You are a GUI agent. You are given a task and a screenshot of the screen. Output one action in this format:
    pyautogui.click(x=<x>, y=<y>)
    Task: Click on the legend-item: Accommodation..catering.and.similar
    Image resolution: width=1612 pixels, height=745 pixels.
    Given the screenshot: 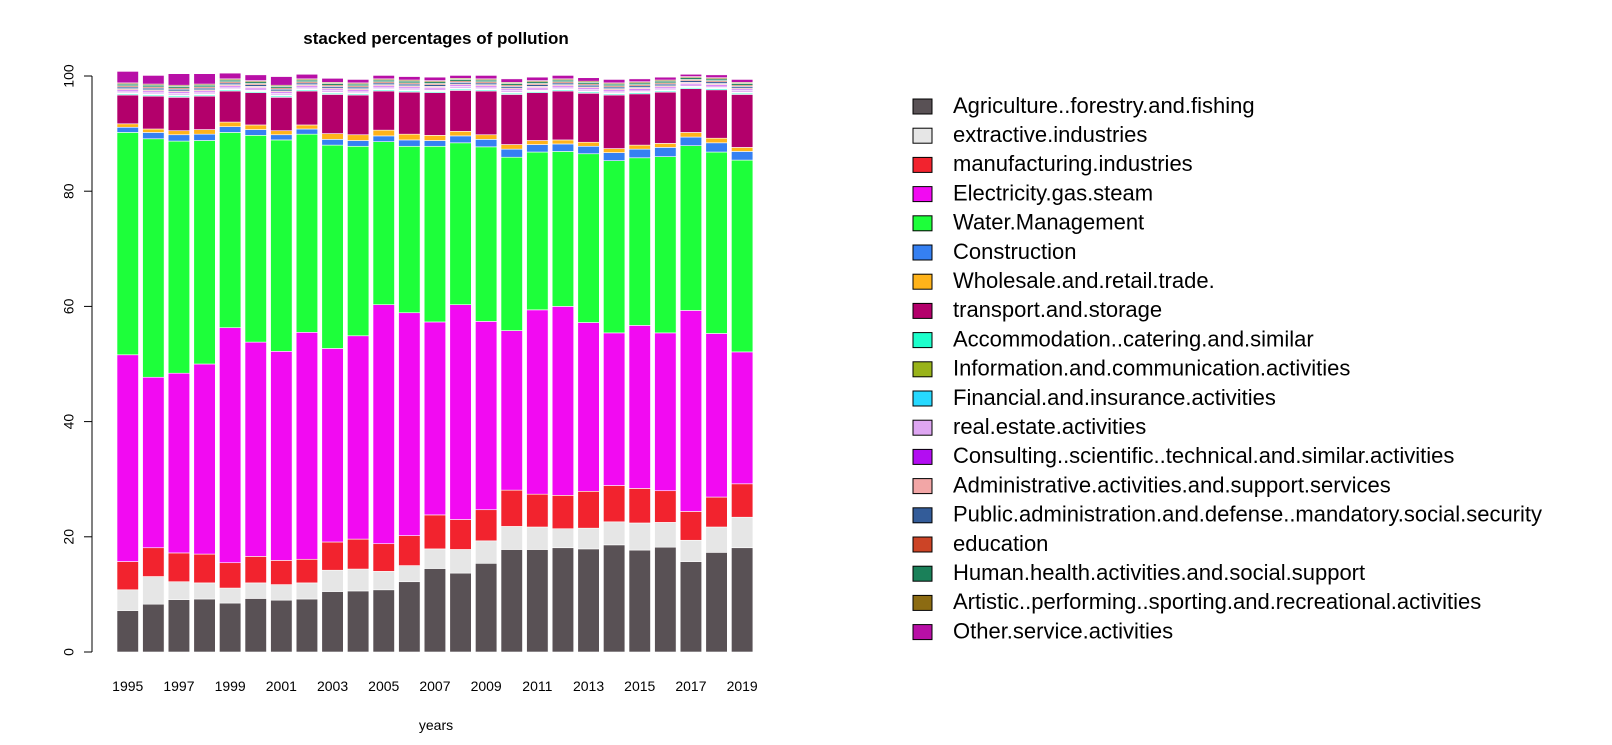 What is the action you would take?
    pyautogui.click(x=1113, y=338)
    